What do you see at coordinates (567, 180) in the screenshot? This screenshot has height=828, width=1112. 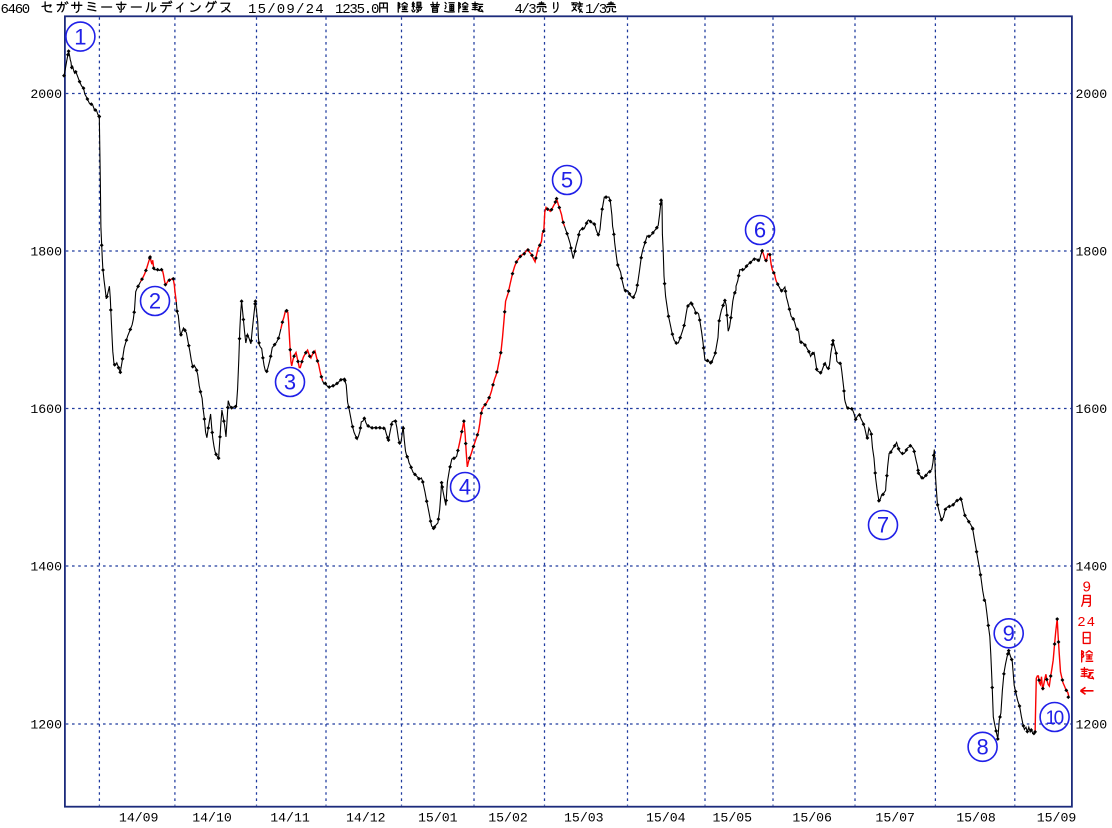 I see `svg-text: 5` at bounding box center [567, 180].